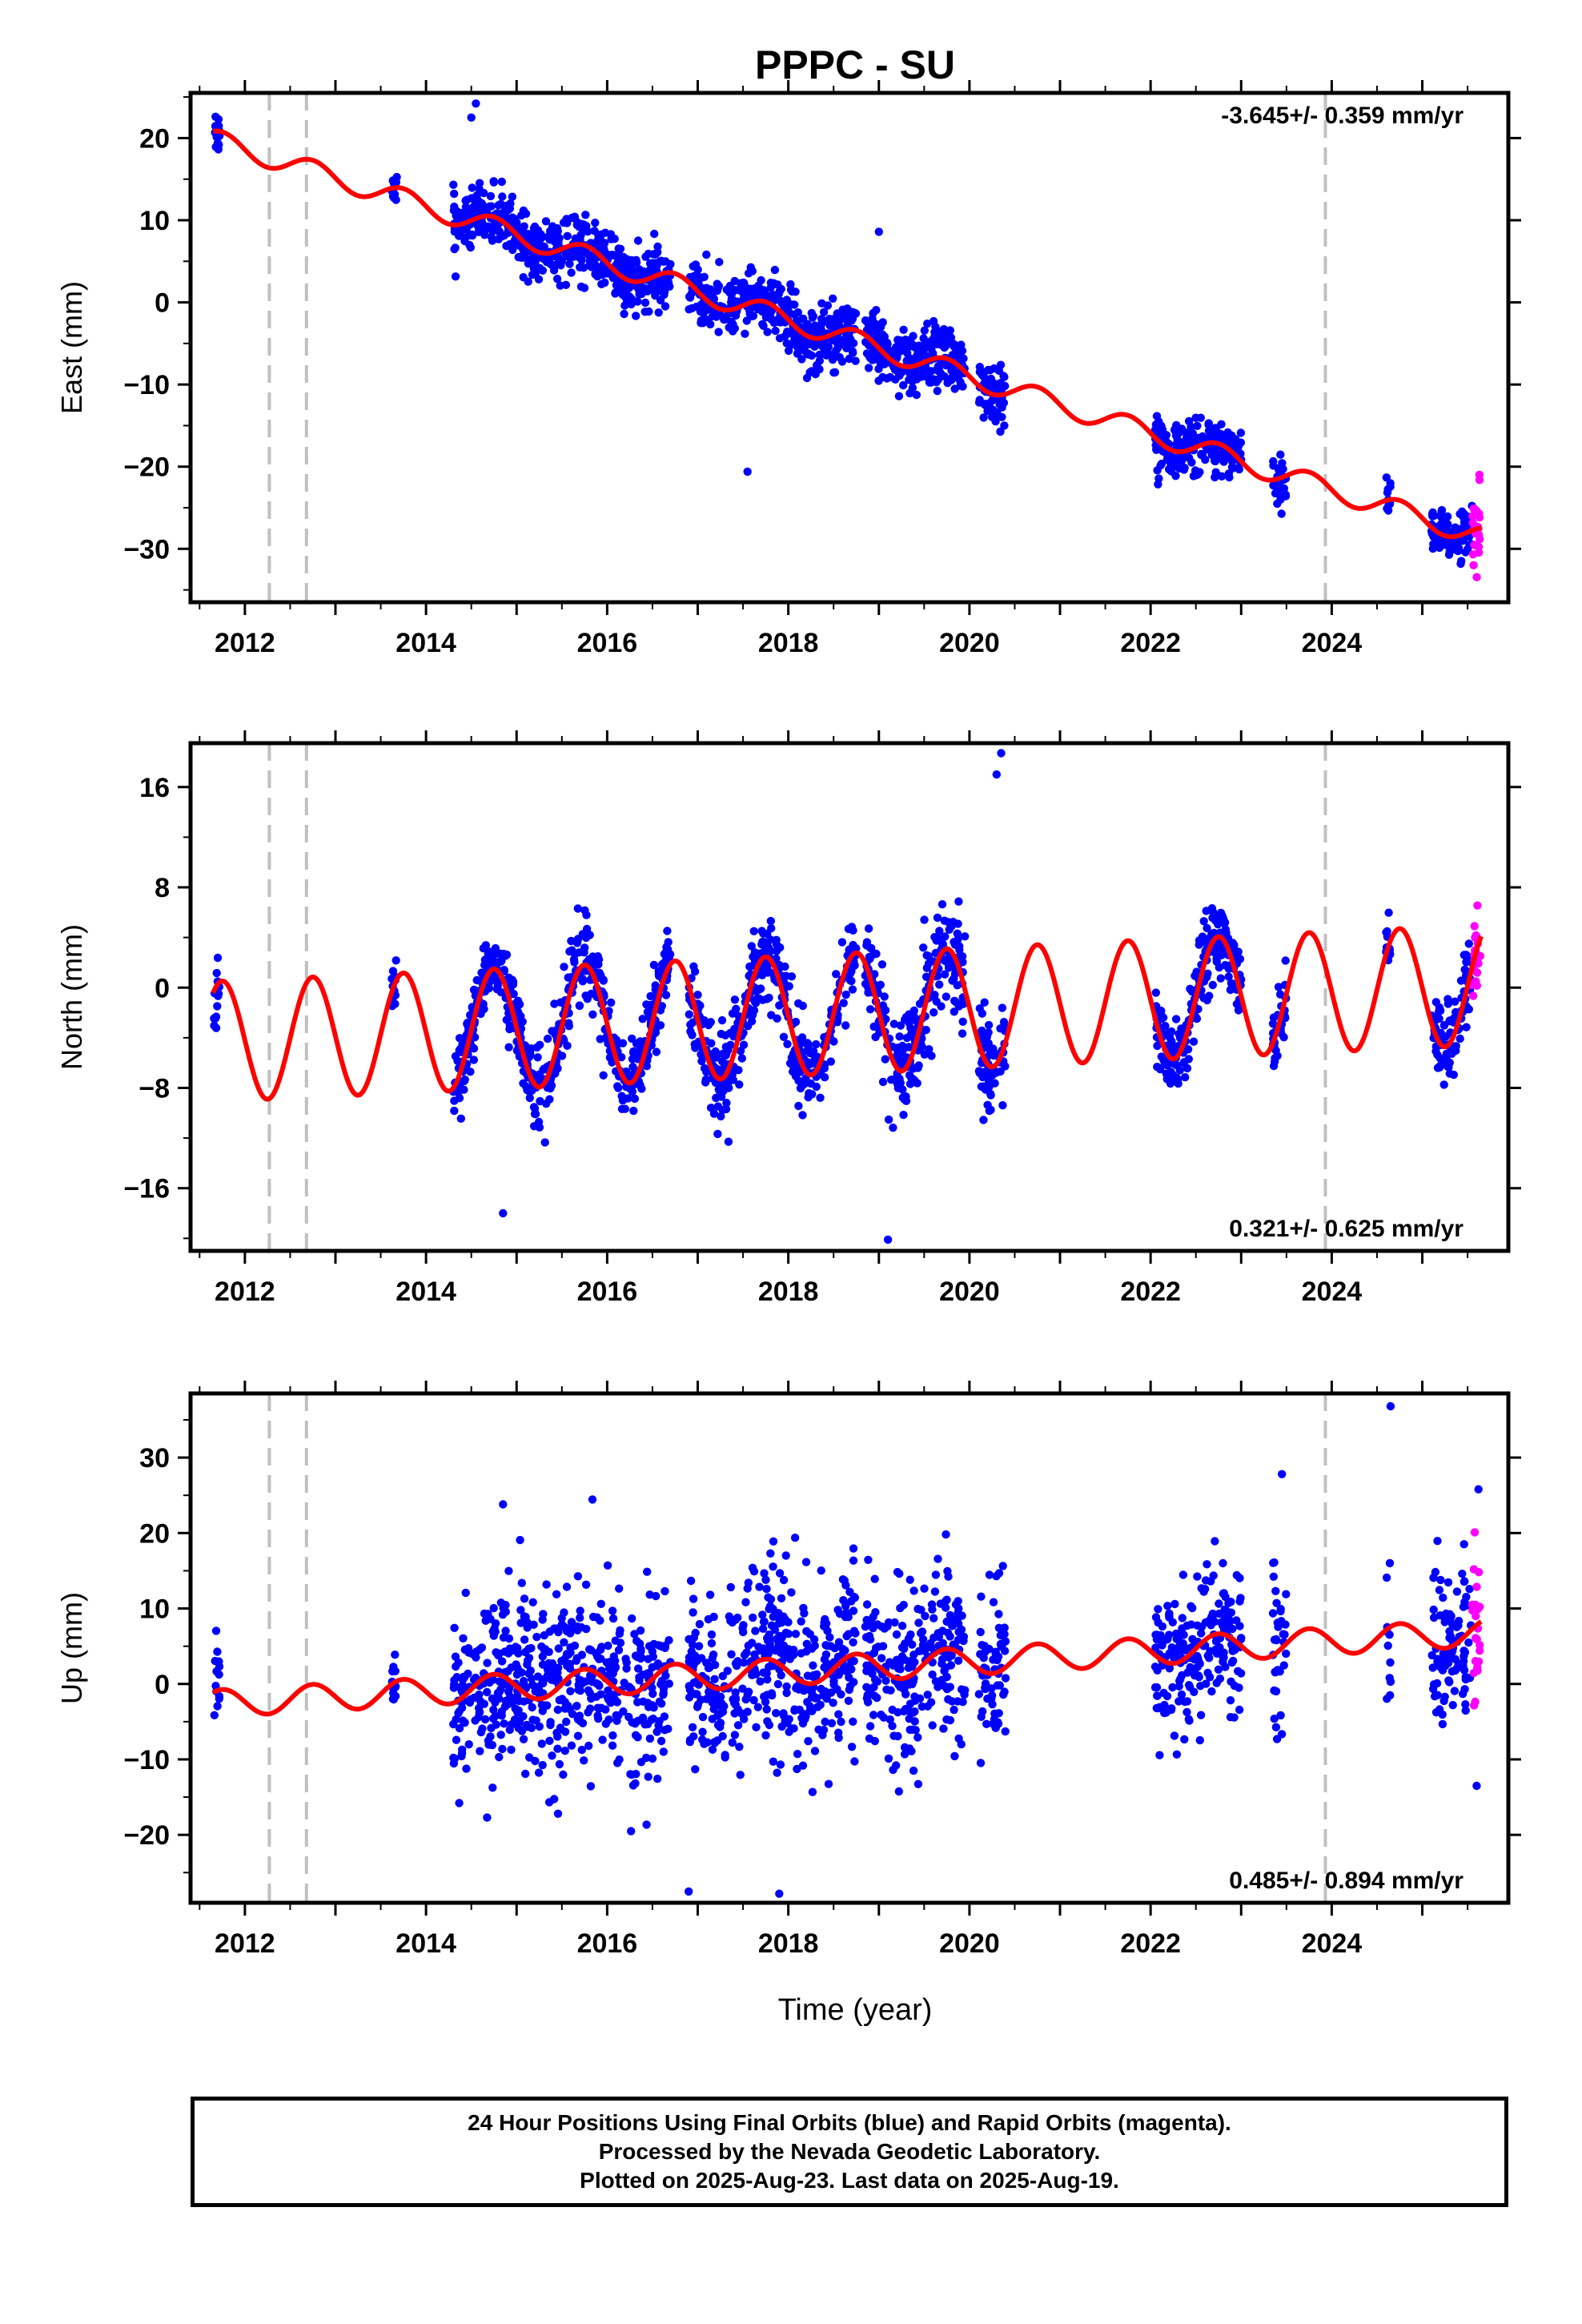 The width and height of the screenshot is (1582, 2324). Describe the element at coordinates (1480, 539) in the screenshot. I see `rapid-data-point` at that location.